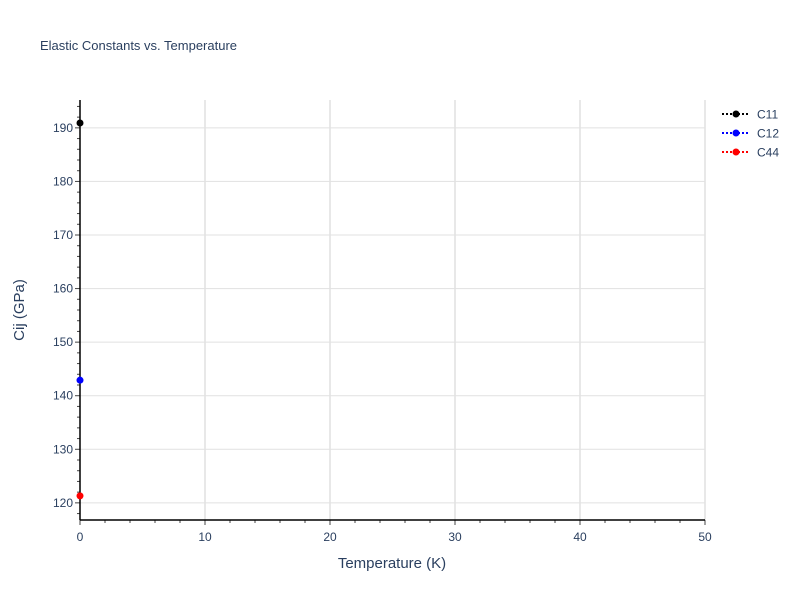 Image resolution: width=800 pixels, height=605 pixels. Describe the element at coordinates (455, 537) in the screenshot. I see `x-tick-label: 30` at that location.